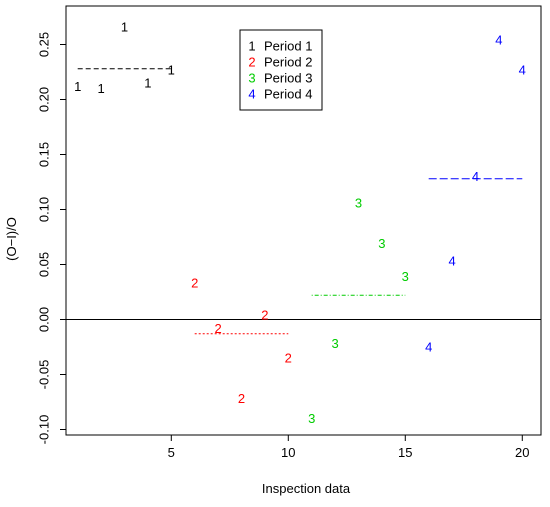 Image resolution: width=550 pixels, height=507 pixels. Describe the element at coordinates (405, 452) in the screenshot. I see `x-tick-label: 15` at that location.